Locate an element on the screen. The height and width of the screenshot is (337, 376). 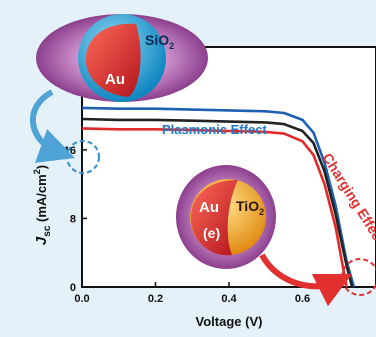
bottom-core-label: Au is located at coordinates (209, 207).